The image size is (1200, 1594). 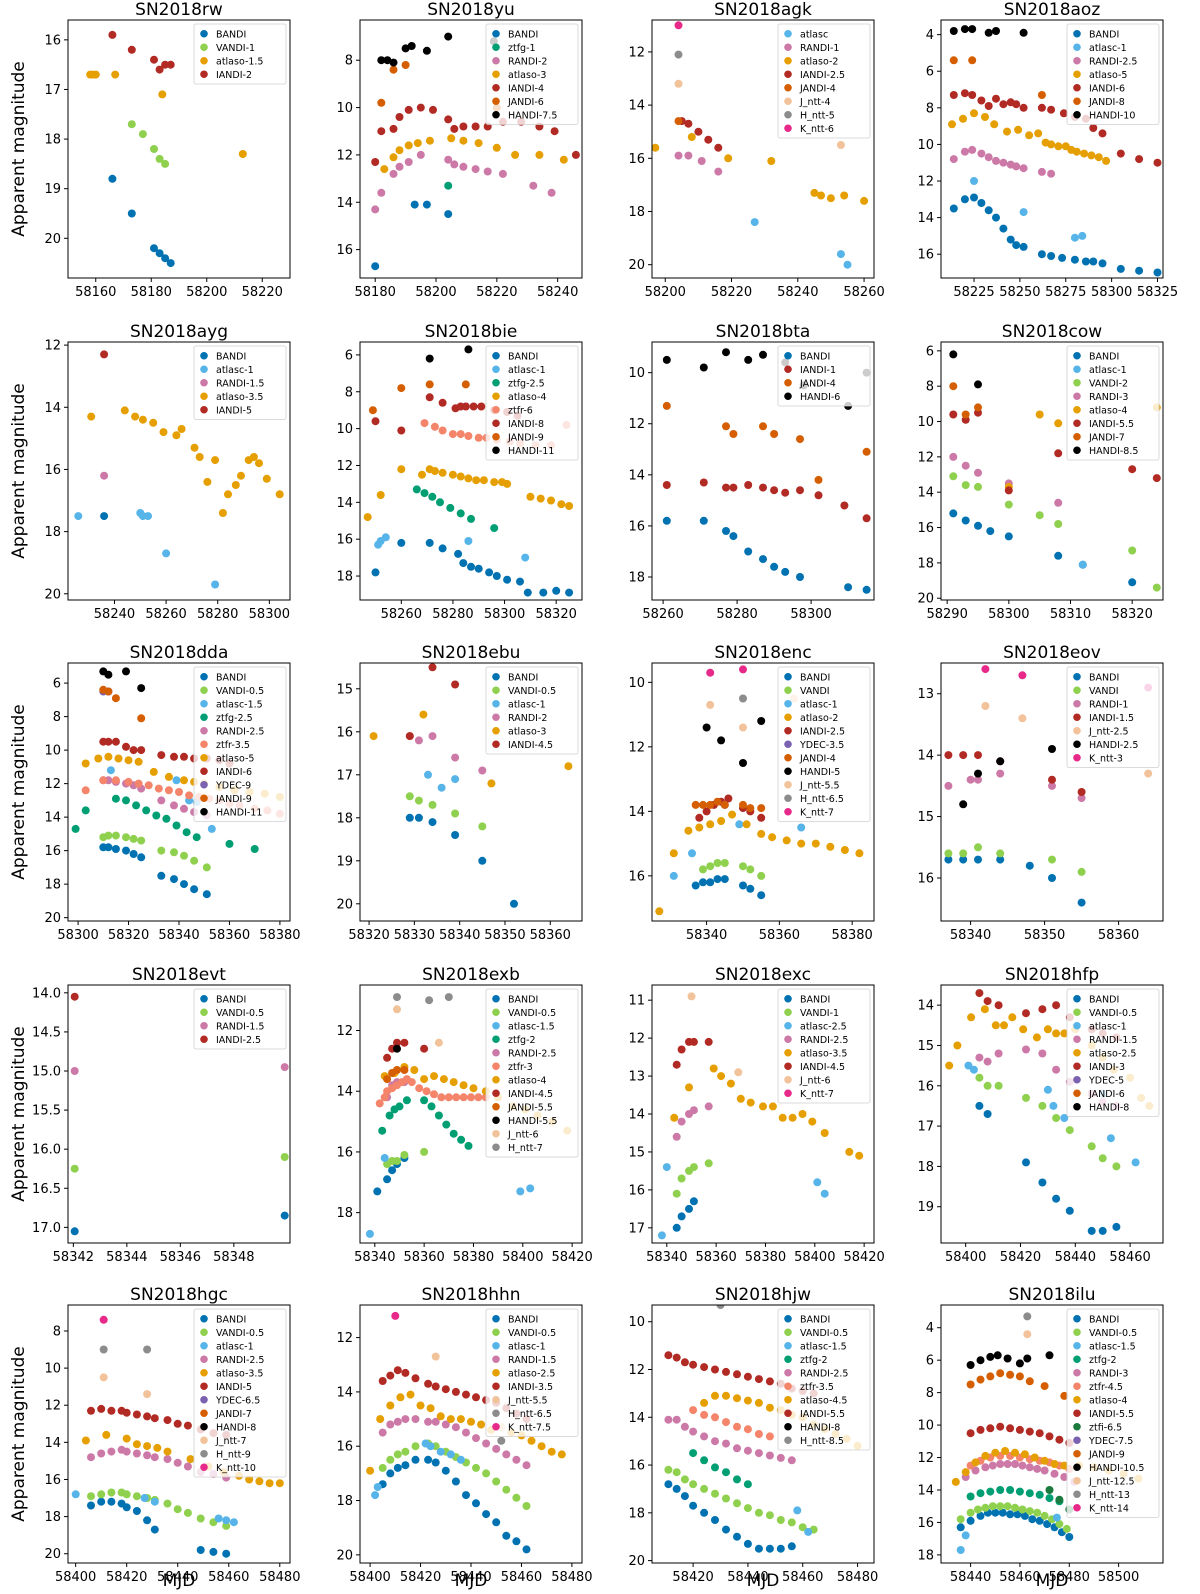 I want to click on y-tick-label: 18, so click(x=344, y=1213).